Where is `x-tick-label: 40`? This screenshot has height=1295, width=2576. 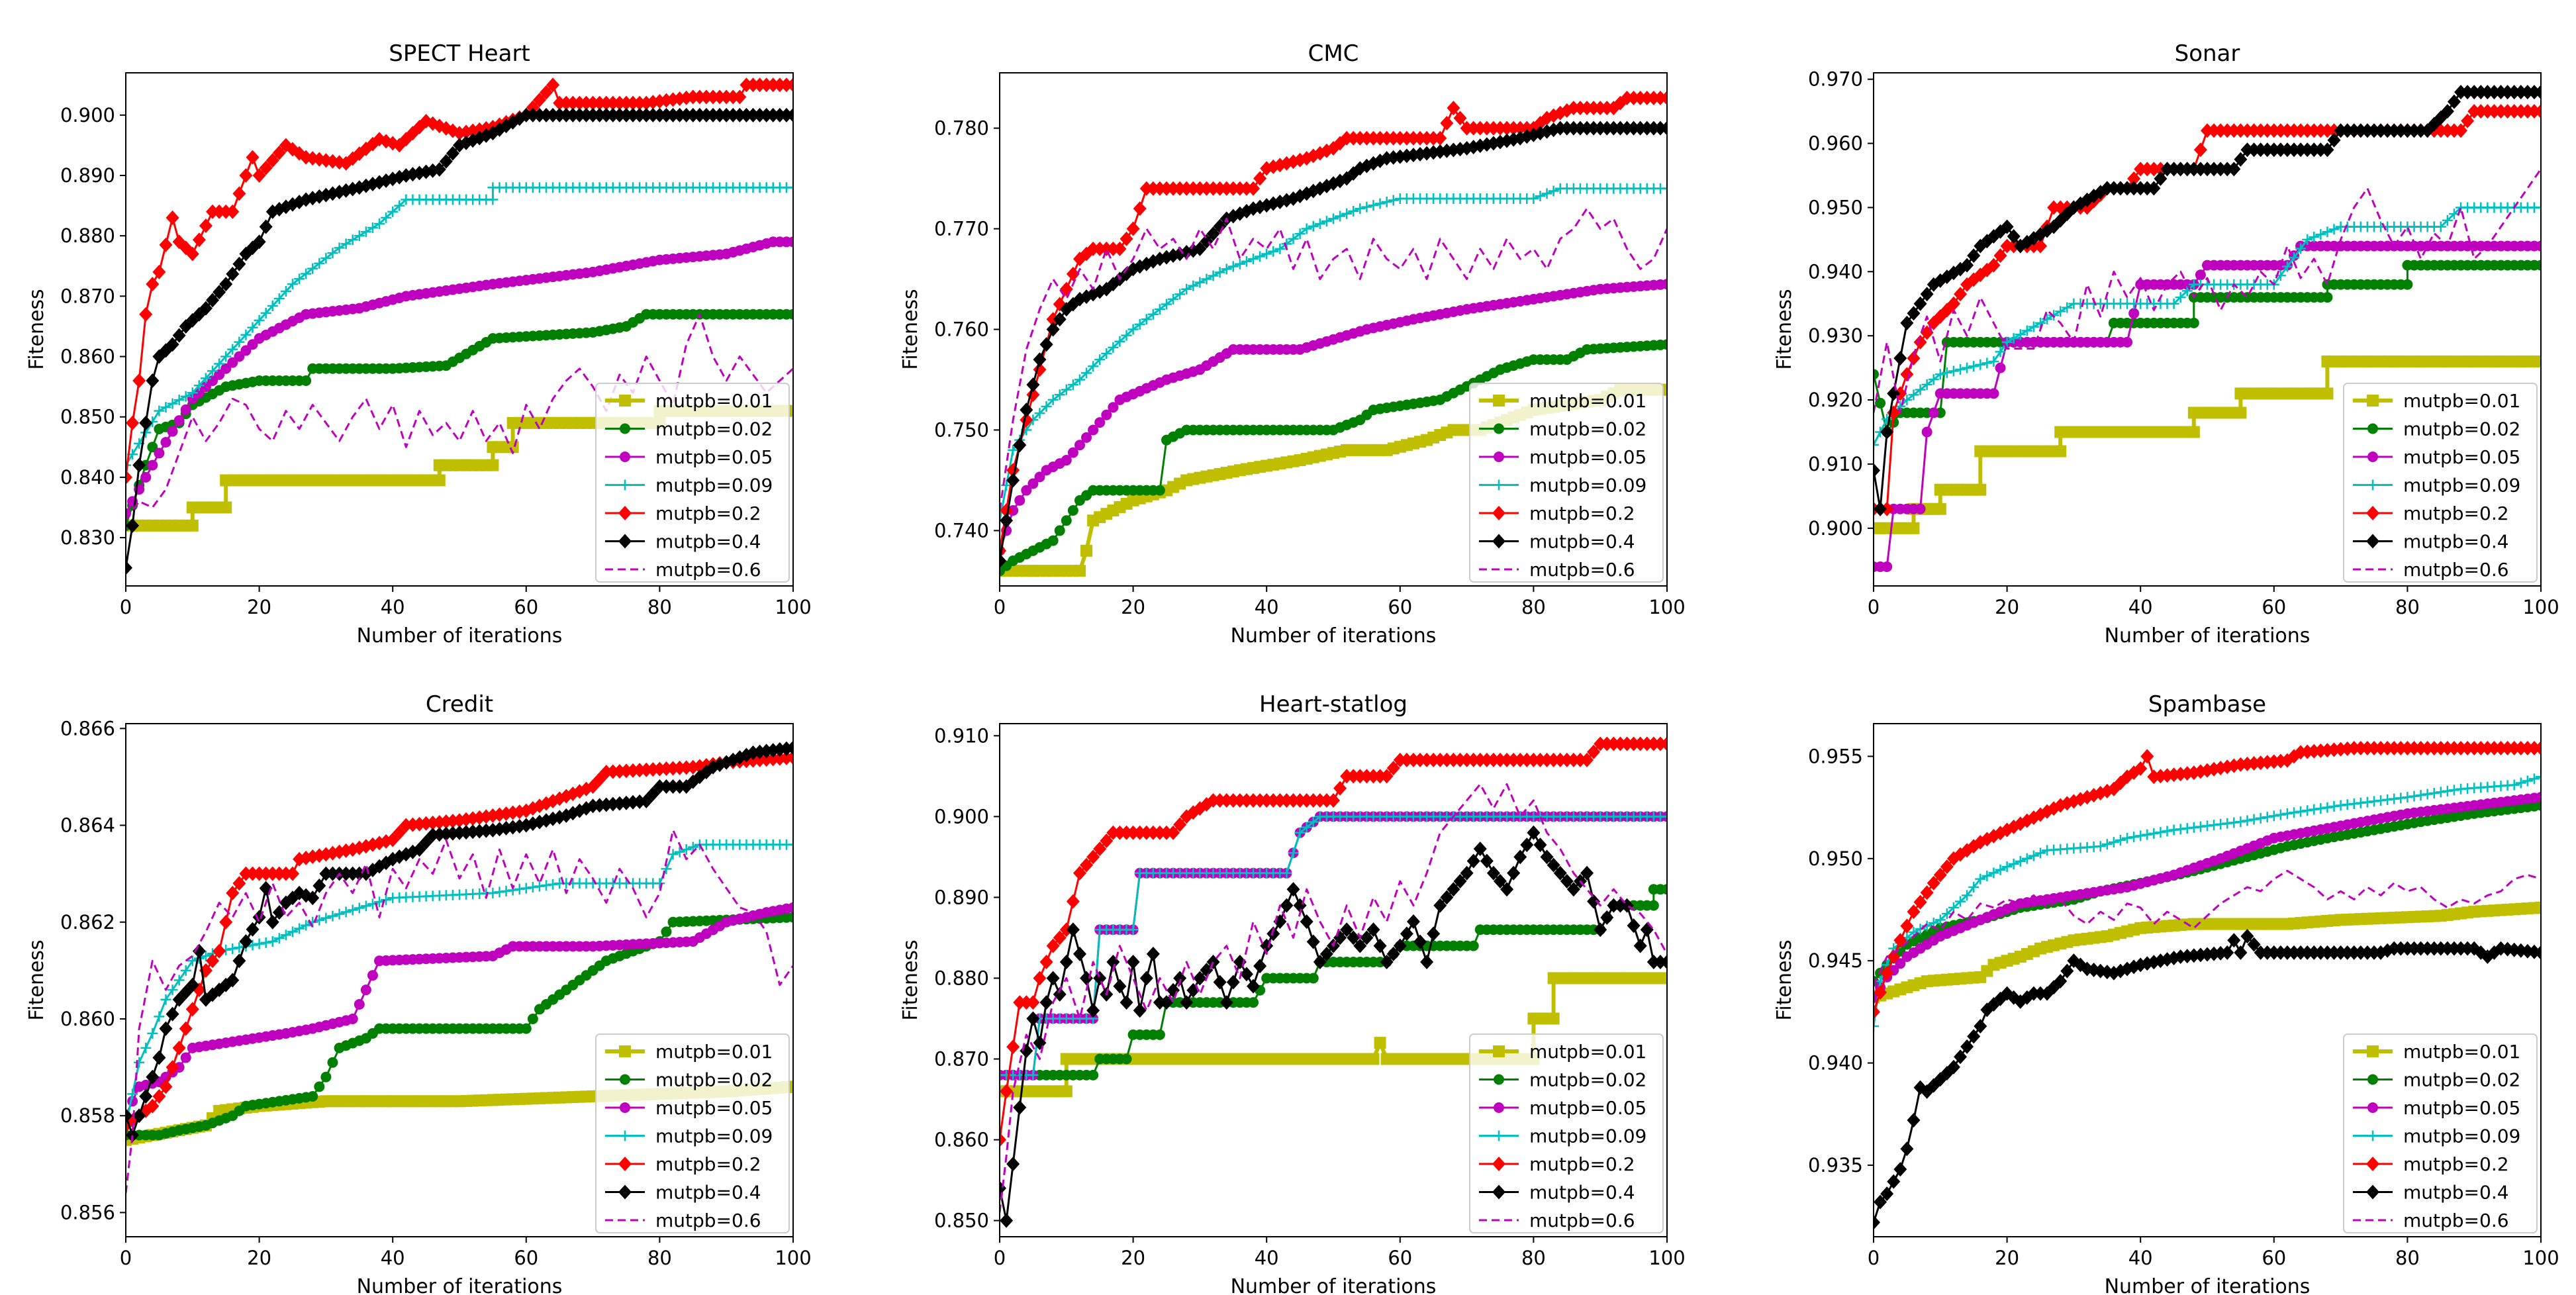 x-tick-label: 40 is located at coordinates (2140, 607).